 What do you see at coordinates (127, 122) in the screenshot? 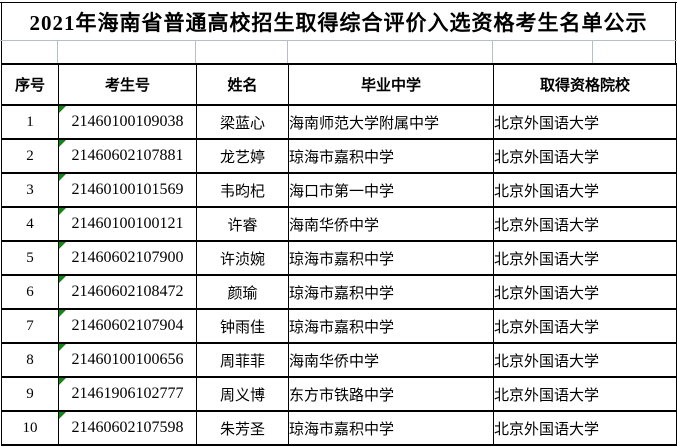
I see `cell-candidate-number: 21460100109038` at bounding box center [127, 122].